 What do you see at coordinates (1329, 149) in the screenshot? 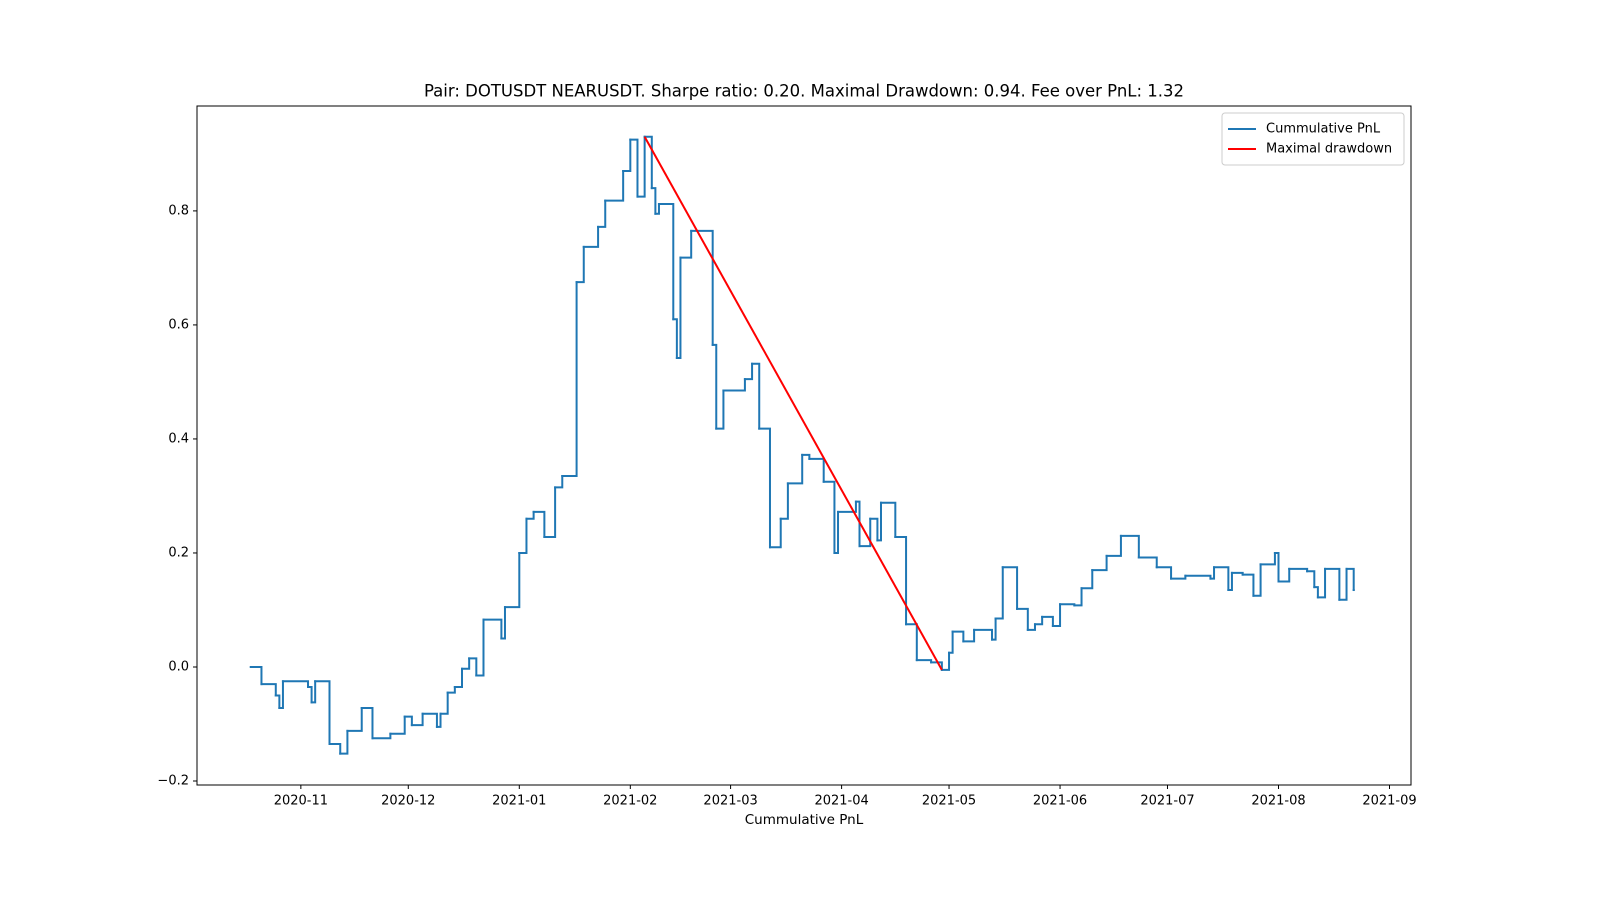
I see `legend-label: Maximal drawdown` at bounding box center [1329, 149].